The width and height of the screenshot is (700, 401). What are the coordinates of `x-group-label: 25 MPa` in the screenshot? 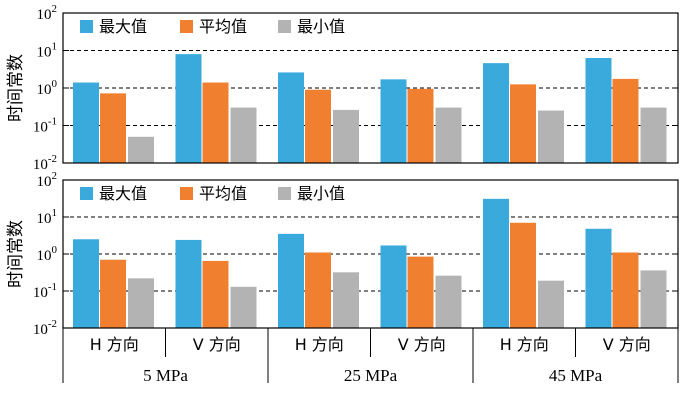 It's located at (371, 375).